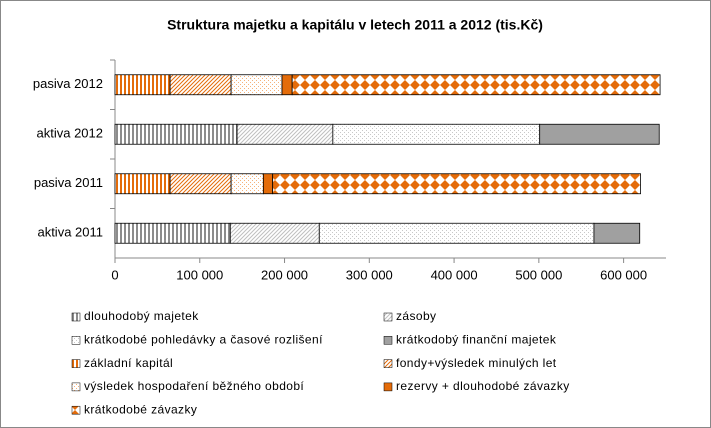 Image resolution: width=711 pixels, height=428 pixels. Describe the element at coordinates (538, 274) in the screenshot. I see `x-tick-label: 500 000` at that location.